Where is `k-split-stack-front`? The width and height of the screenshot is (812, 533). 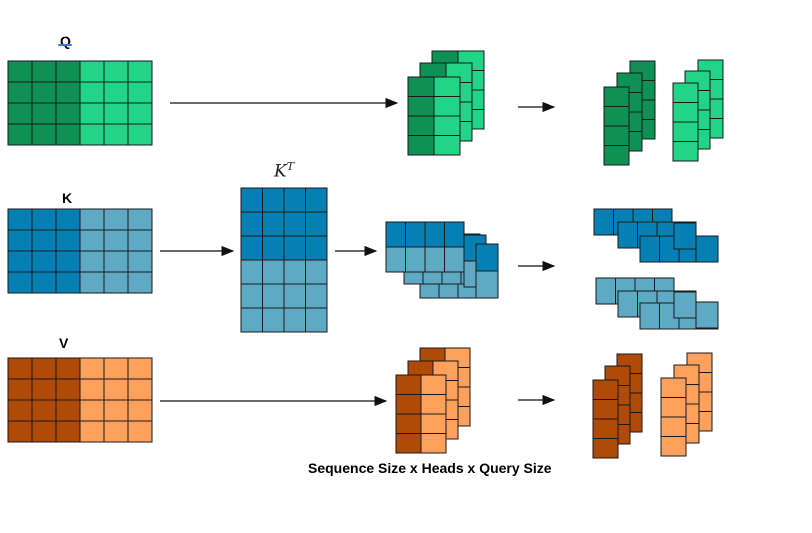 k-split-stack-front is located at coordinates (425, 247).